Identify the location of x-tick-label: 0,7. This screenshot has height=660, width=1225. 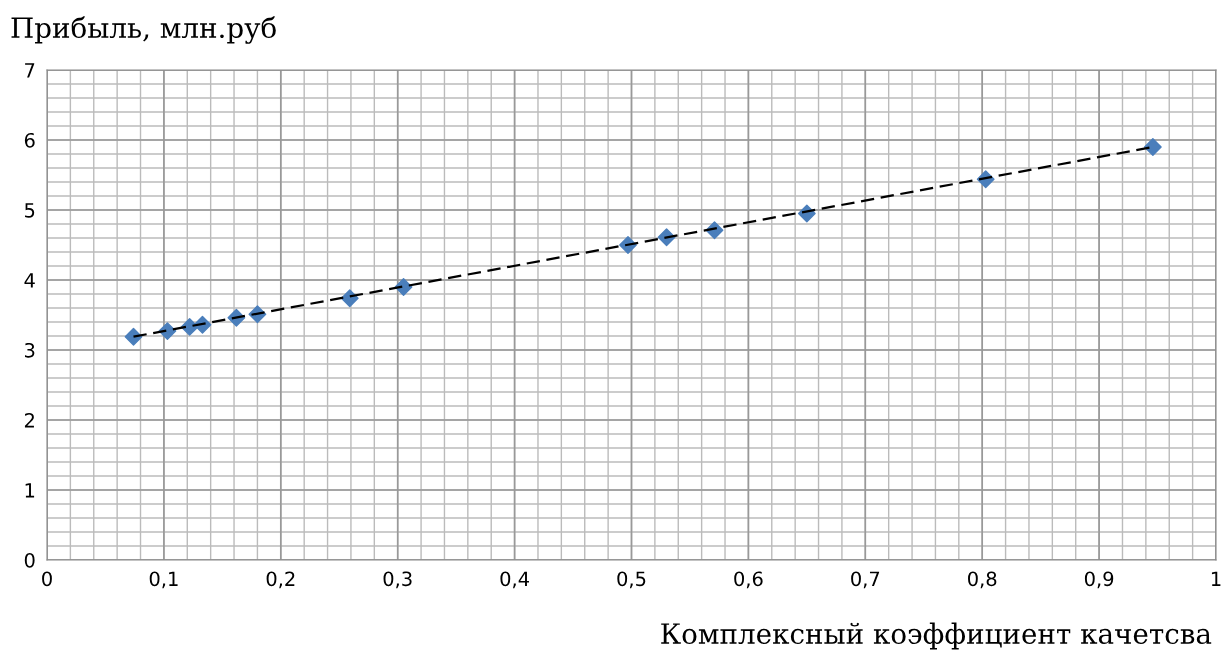
(865, 580).